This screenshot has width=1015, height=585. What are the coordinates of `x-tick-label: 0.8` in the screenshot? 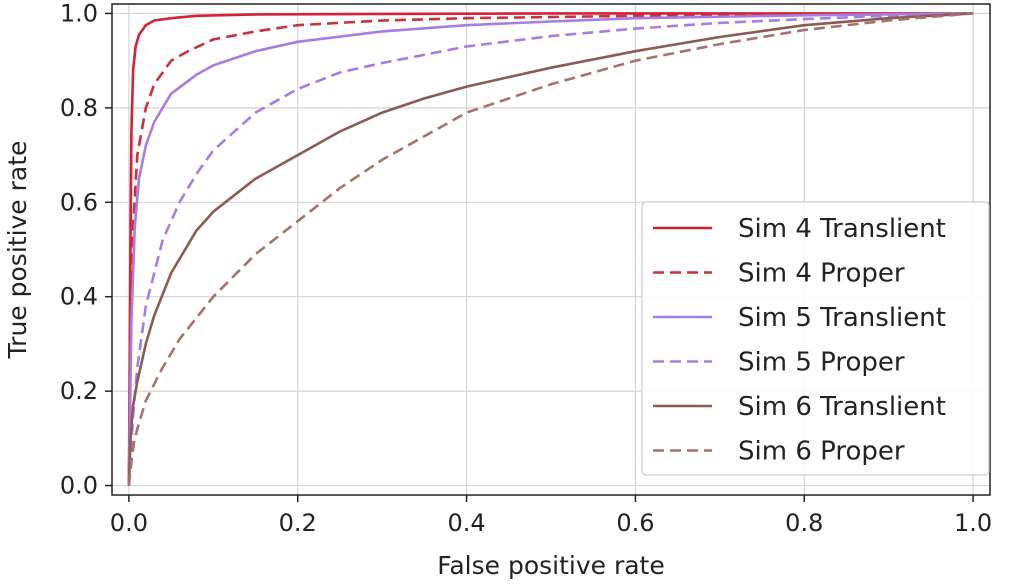 It's located at (804, 523).